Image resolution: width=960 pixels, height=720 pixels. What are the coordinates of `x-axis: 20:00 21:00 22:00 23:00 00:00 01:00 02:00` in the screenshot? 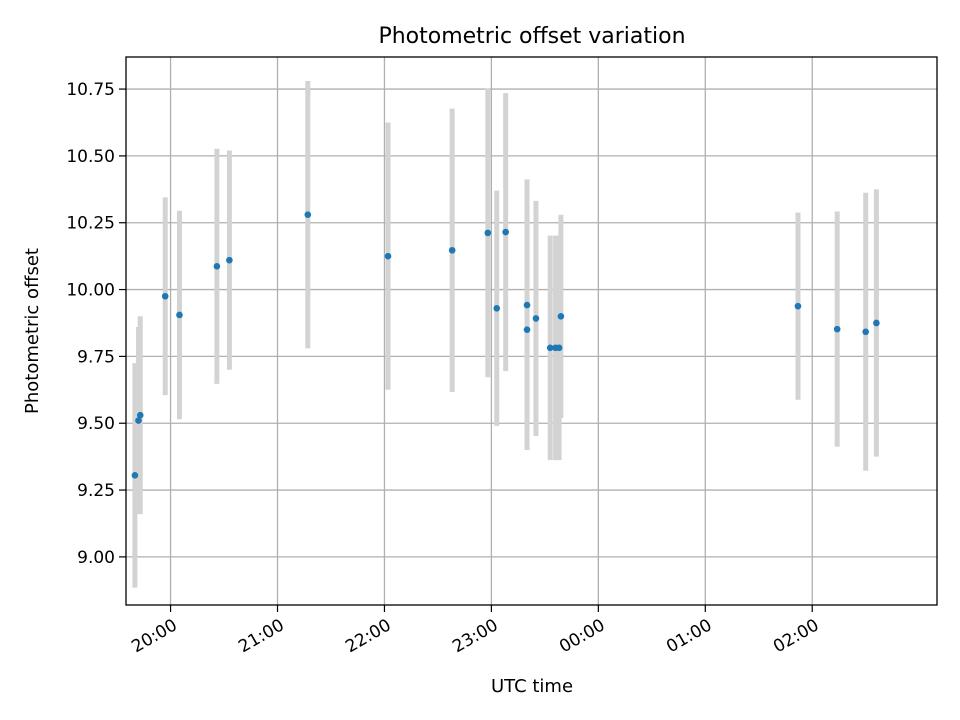 It's located at (475, 631).